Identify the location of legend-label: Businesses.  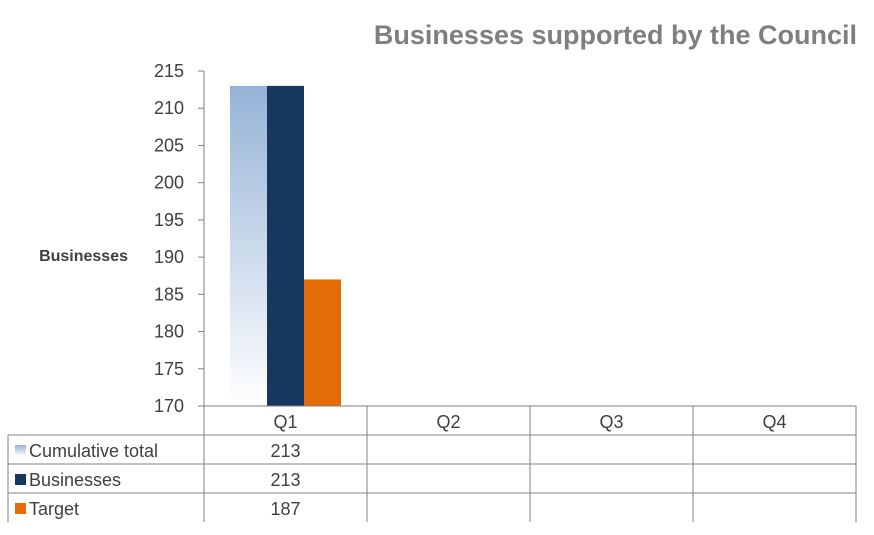
(75, 480).